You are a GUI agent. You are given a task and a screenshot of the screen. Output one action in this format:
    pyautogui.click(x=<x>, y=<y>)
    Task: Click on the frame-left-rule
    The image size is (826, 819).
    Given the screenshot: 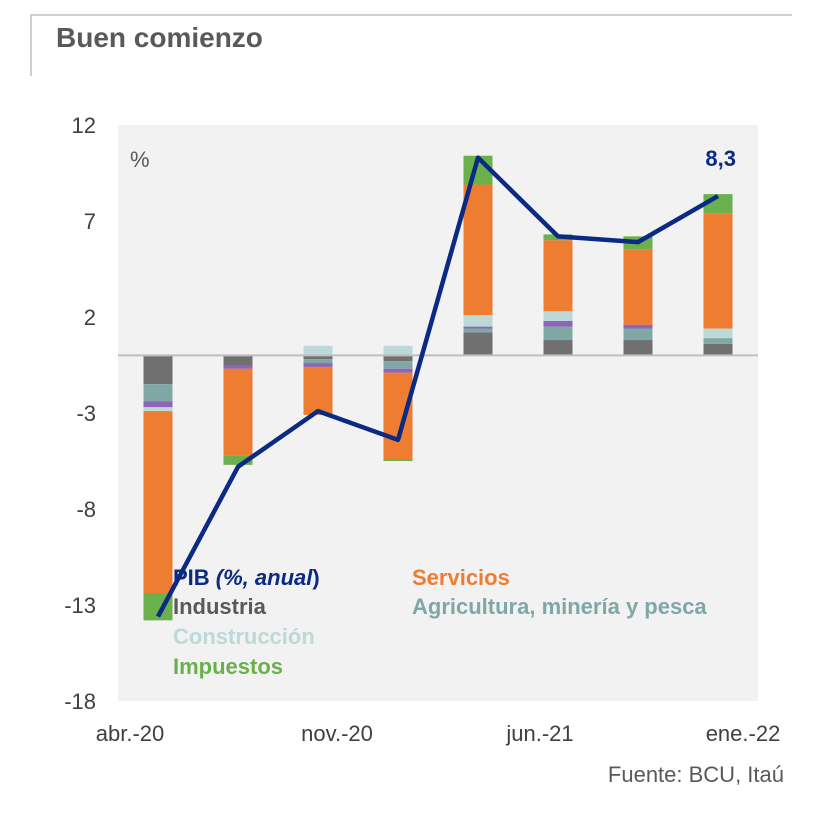 What is the action you would take?
    pyautogui.click(x=31, y=45)
    